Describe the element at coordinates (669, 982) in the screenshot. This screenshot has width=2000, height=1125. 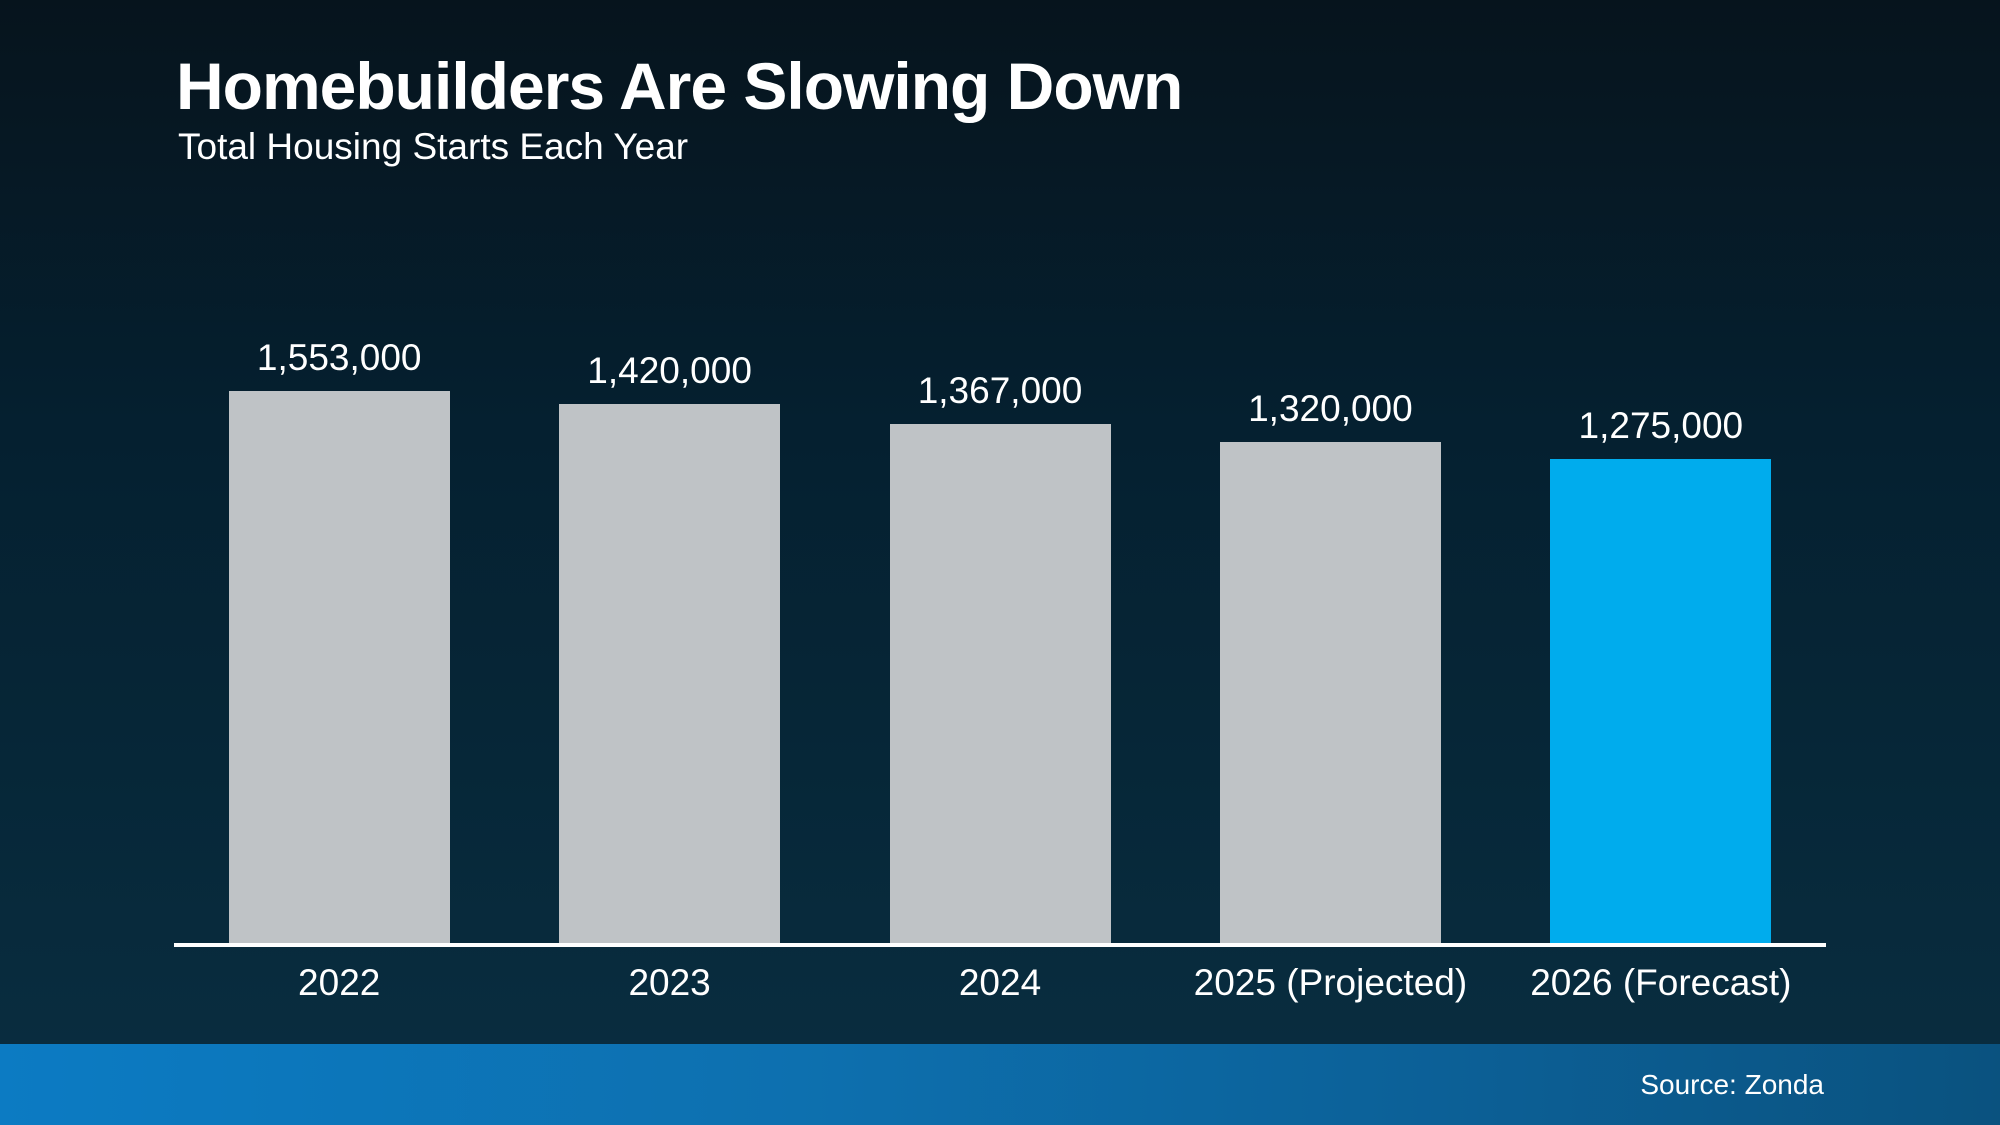
I see `bar-category-label: 2023` at that location.